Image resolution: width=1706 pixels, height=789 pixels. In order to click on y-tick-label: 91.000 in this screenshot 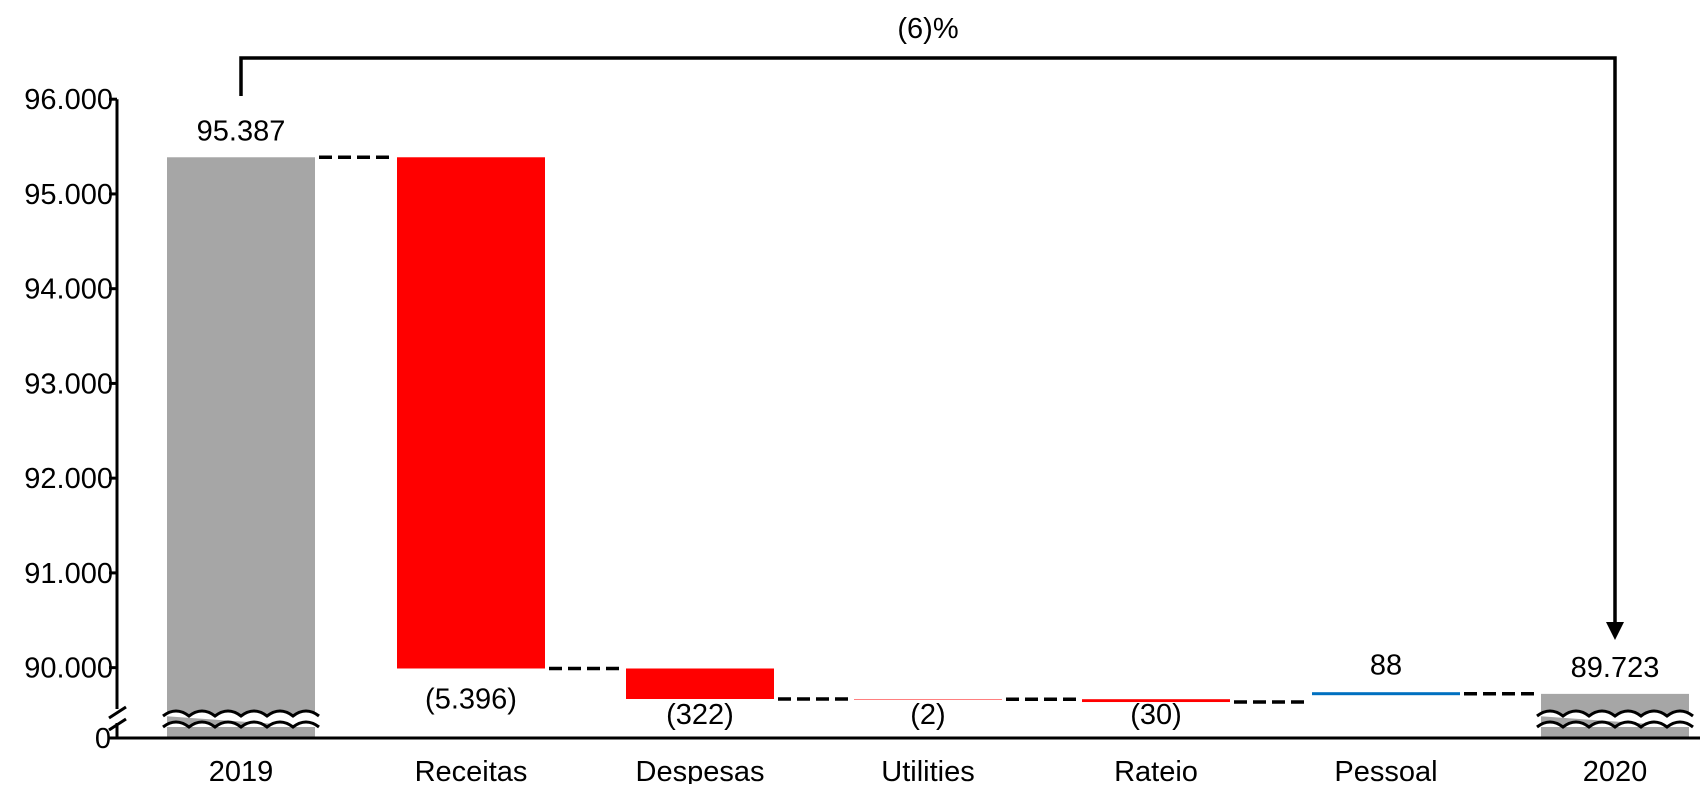, I will do `click(68, 574)`.